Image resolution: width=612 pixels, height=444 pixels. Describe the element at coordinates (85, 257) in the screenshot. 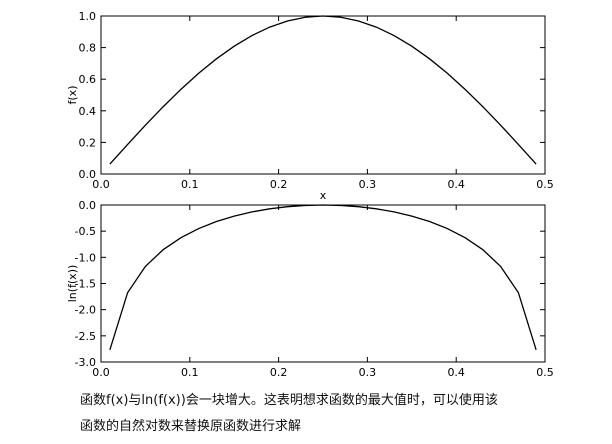

I see `y-tick-label: -1.0` at that location.